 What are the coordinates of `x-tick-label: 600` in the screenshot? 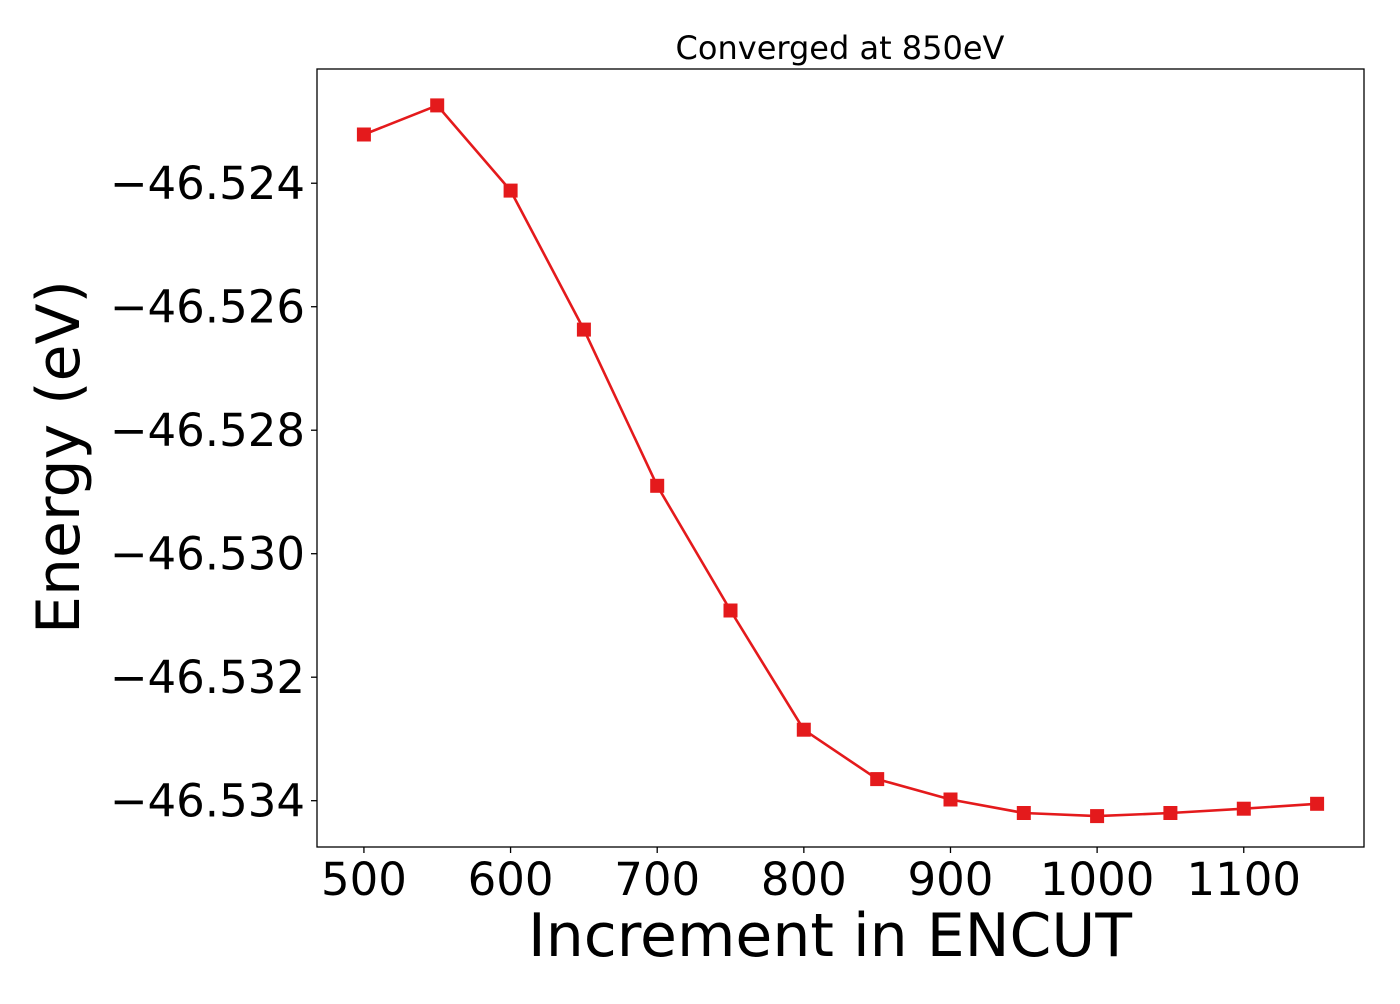 It's located at (511, 879).